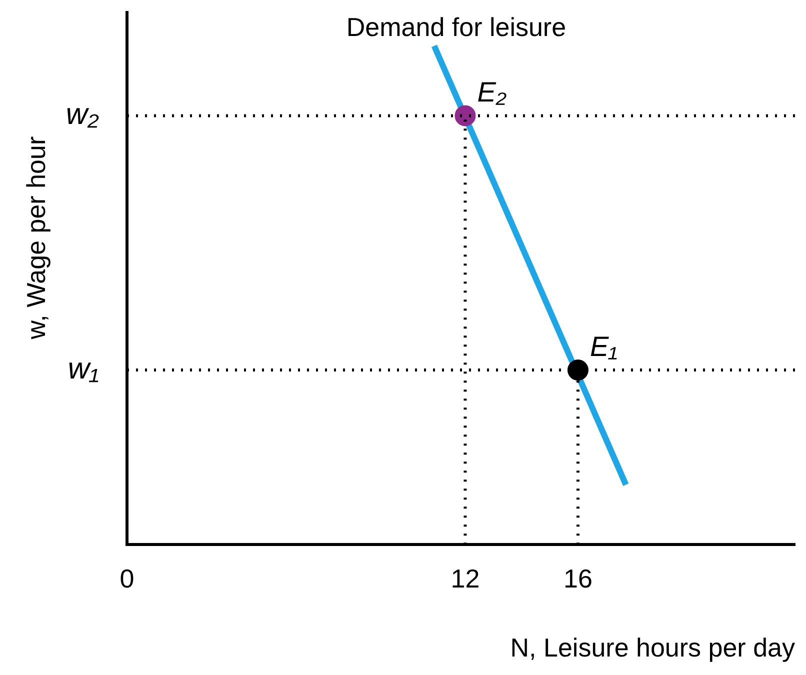 Image resolution: width=806 pixels, height=675 pixels. Describe the element at coordinates (492, 92) in the screenshot. I see `series-label: E₂` at that location.